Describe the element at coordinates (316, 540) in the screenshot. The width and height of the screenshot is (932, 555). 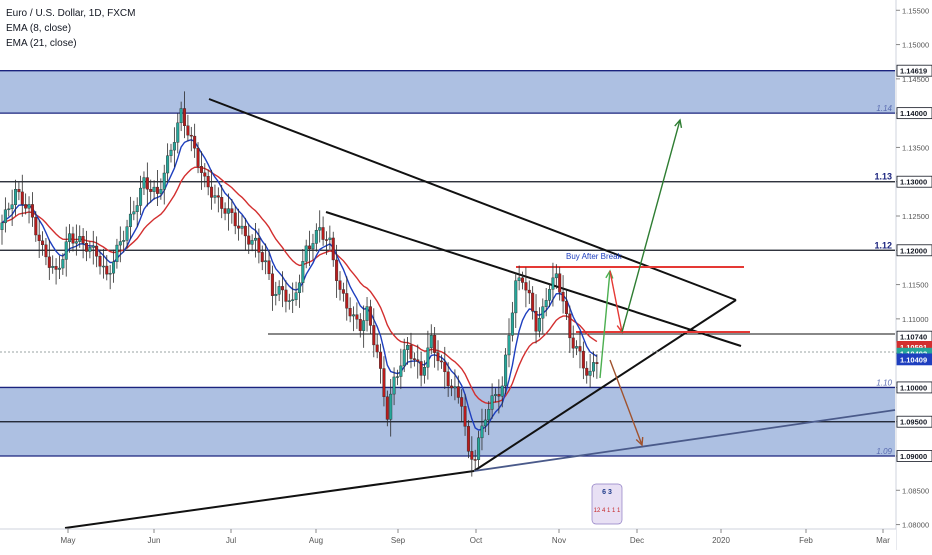
I see `x-tick-label: Aug` at that location.